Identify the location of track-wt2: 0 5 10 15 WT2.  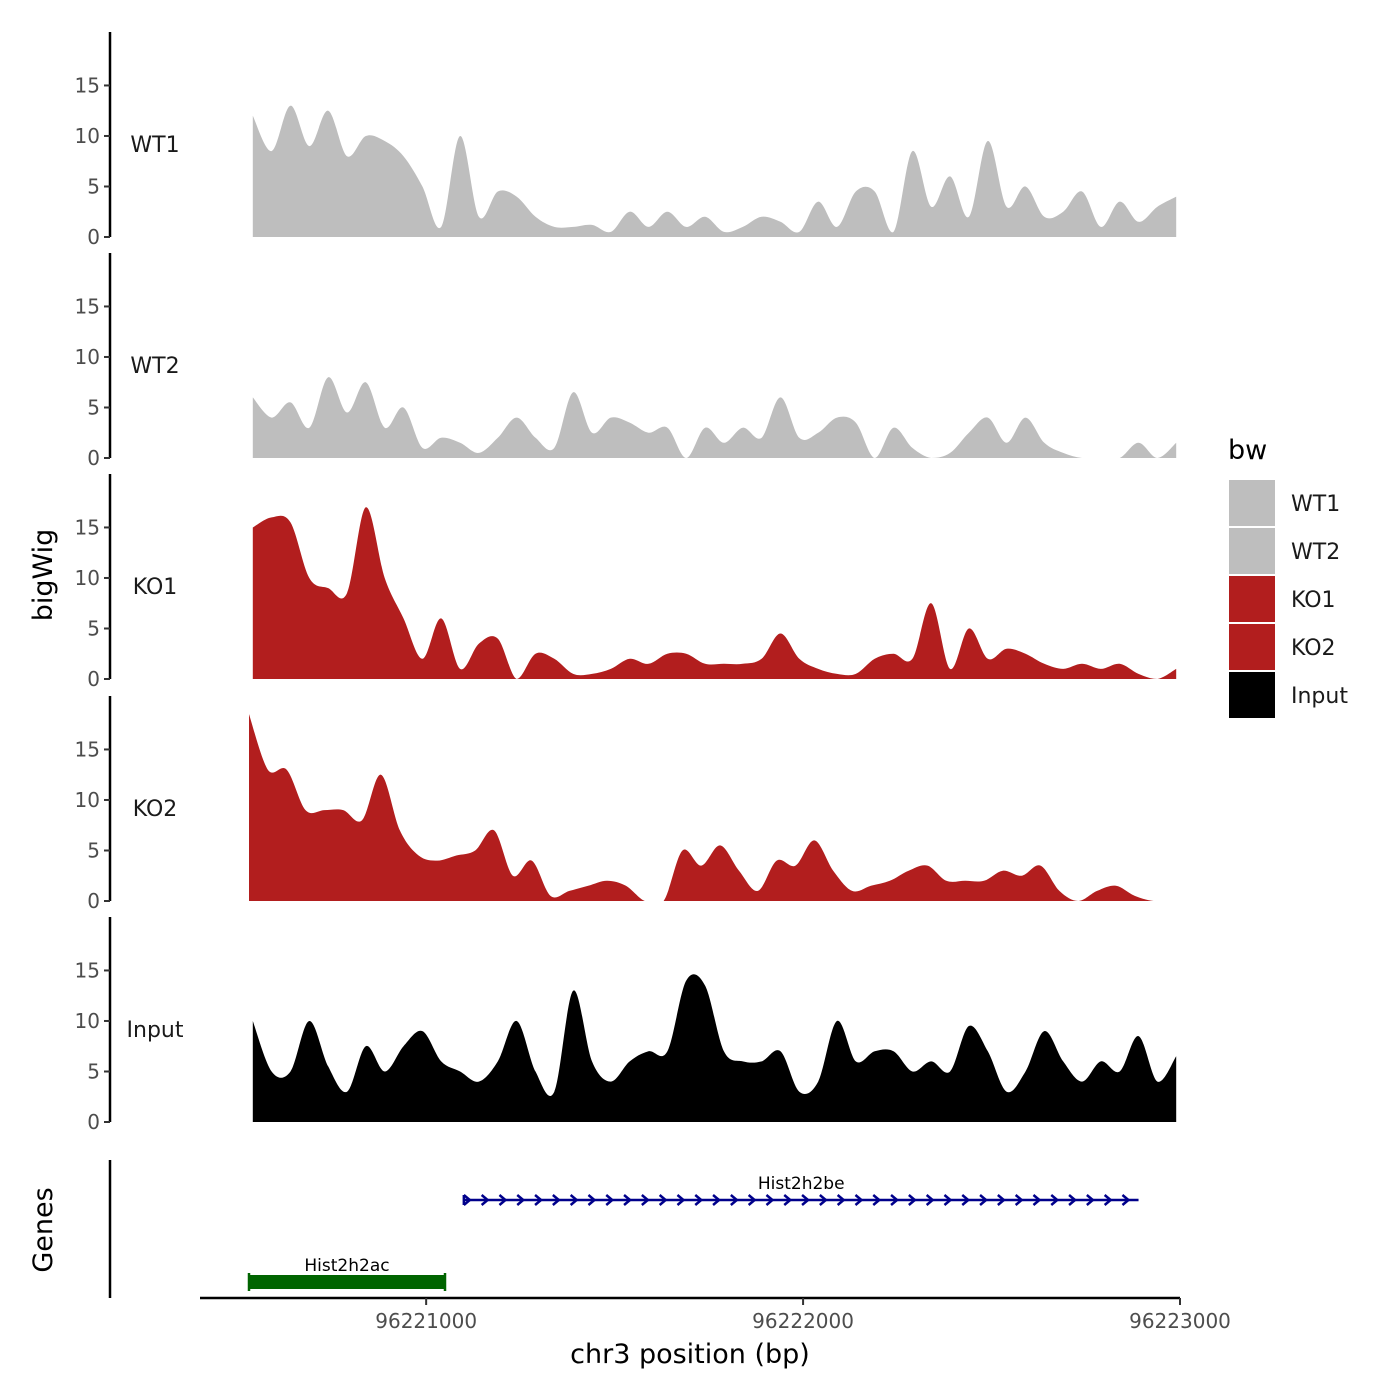
(626, 361).